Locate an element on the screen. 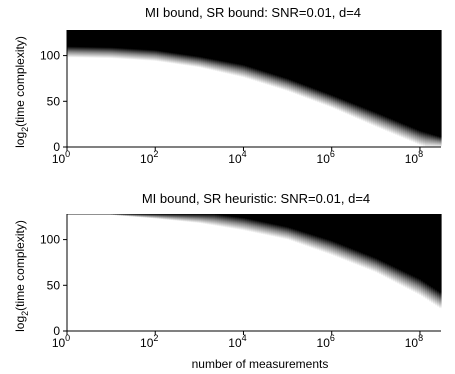 This screenshot has height=374, width=455. panel-top-x-tick-label: 10⁰ is located at coordinates (61, 157).